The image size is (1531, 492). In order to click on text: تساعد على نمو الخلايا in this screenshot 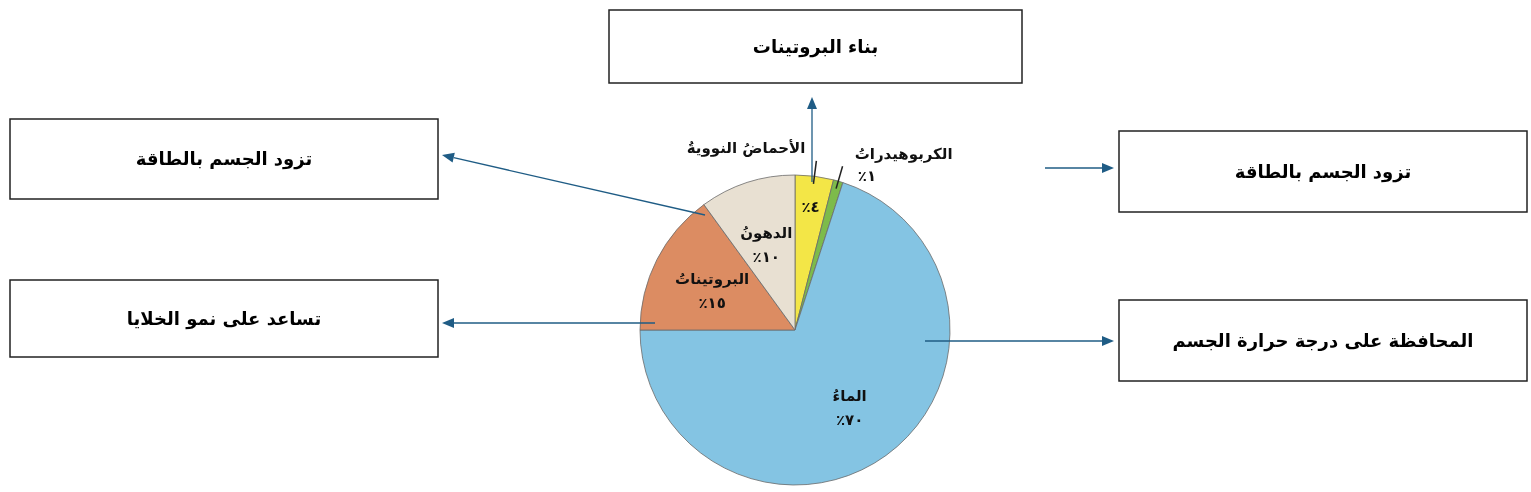, I will do `click(224, 318)`.